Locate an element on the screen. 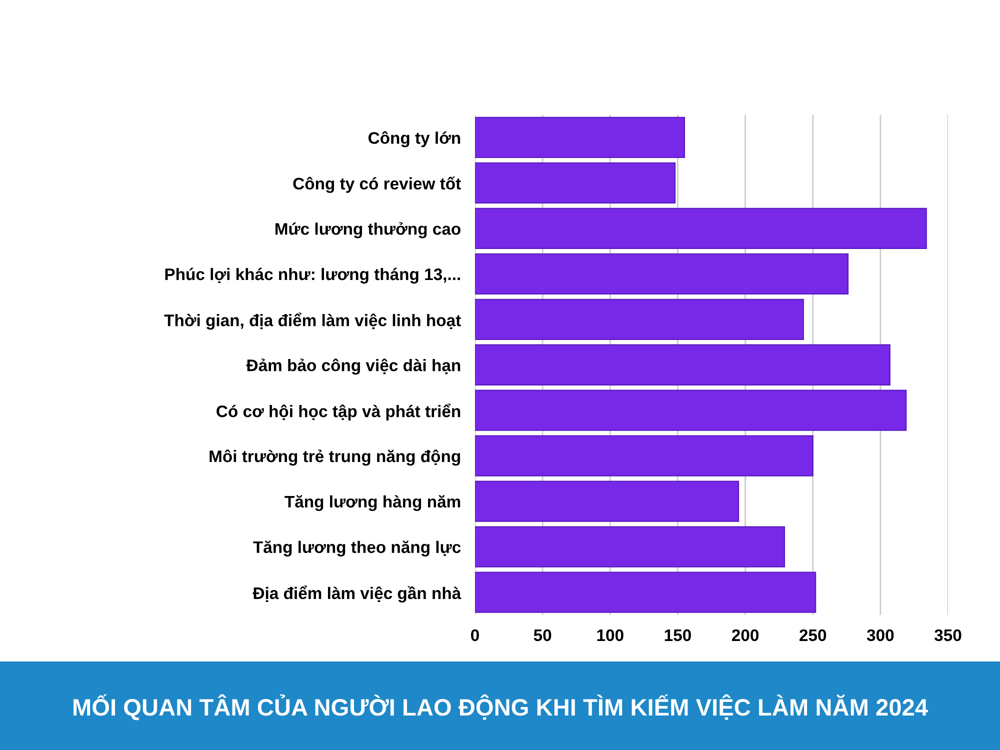 This screenshot has width=1000, height=750. y-tick-label: Địa điểm làm việc gần nhà is located at coordinates (357, 594).